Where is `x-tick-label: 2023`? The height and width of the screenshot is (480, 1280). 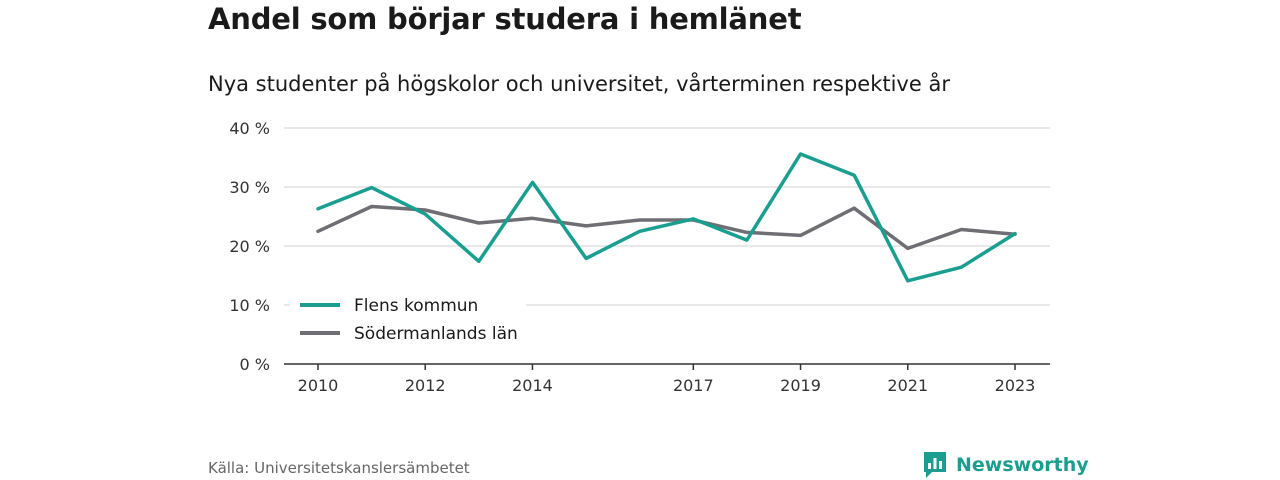 x-tick-label: 2023 is located at coordinates (1015, 385).